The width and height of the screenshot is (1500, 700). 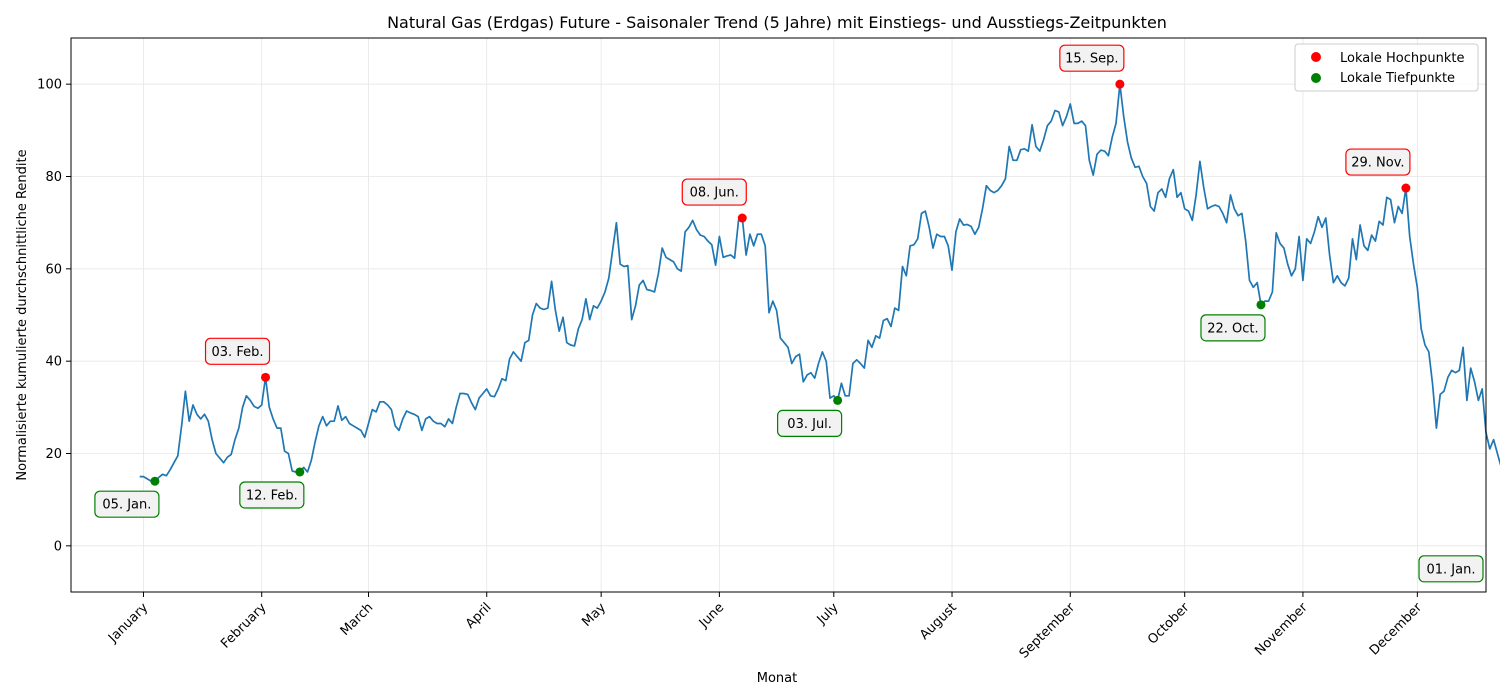 I want to click on x-tick-label: May, so click(x=594, y=615).